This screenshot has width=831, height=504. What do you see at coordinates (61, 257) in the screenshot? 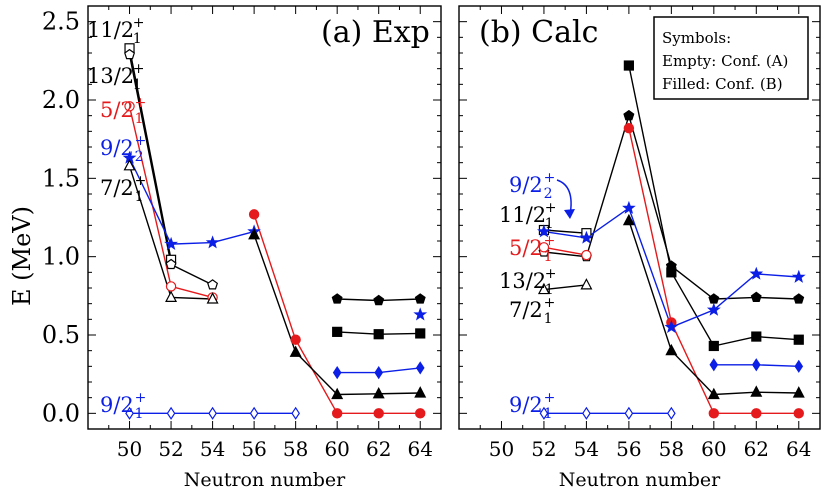
I see `y-tick-label: 1.0` at bounding box center [61, 257].